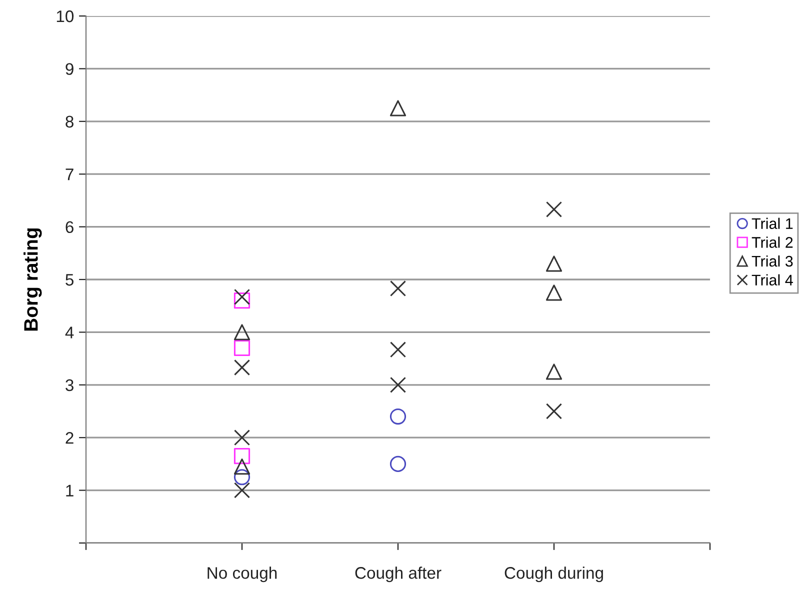  What do you see at coordinates (70, 122) in the screenshot?
I see `y-tick-label: 8` at bounding box center [70, 122].